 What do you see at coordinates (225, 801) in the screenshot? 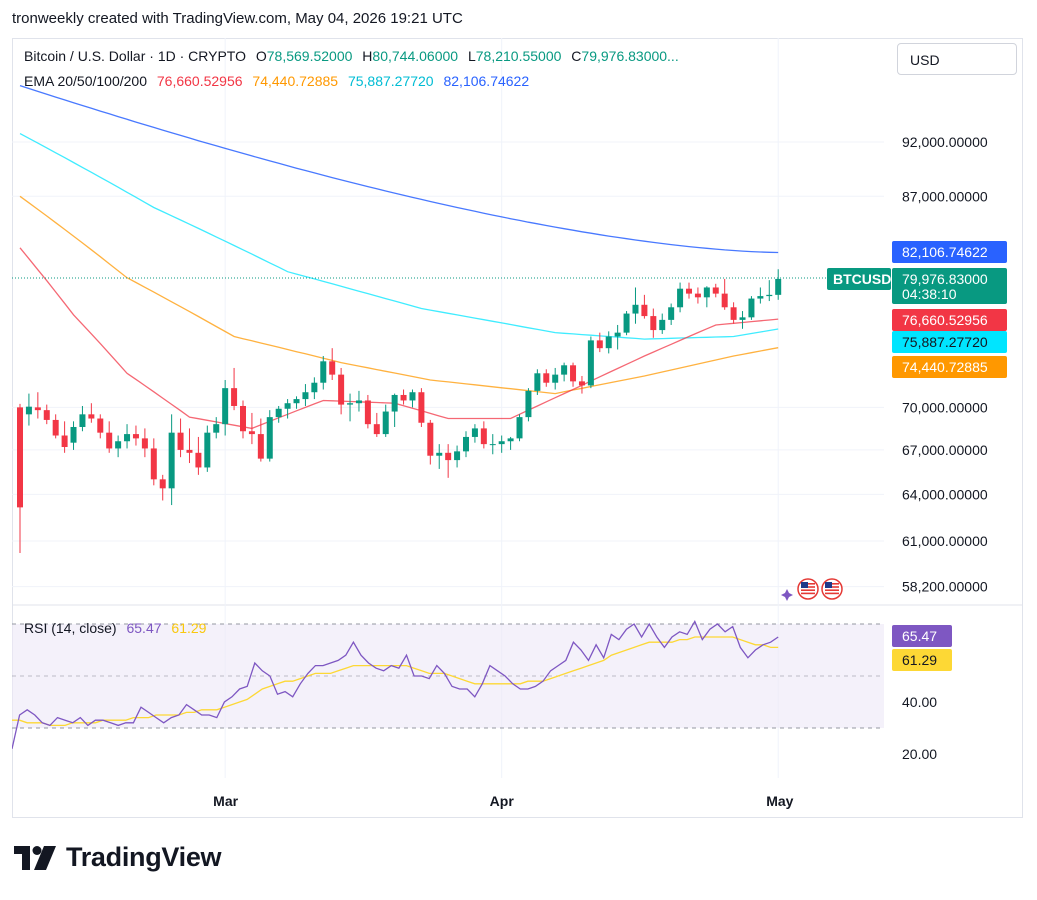
I see `time-axis-label: Mar` at bounding box center [225, 801].